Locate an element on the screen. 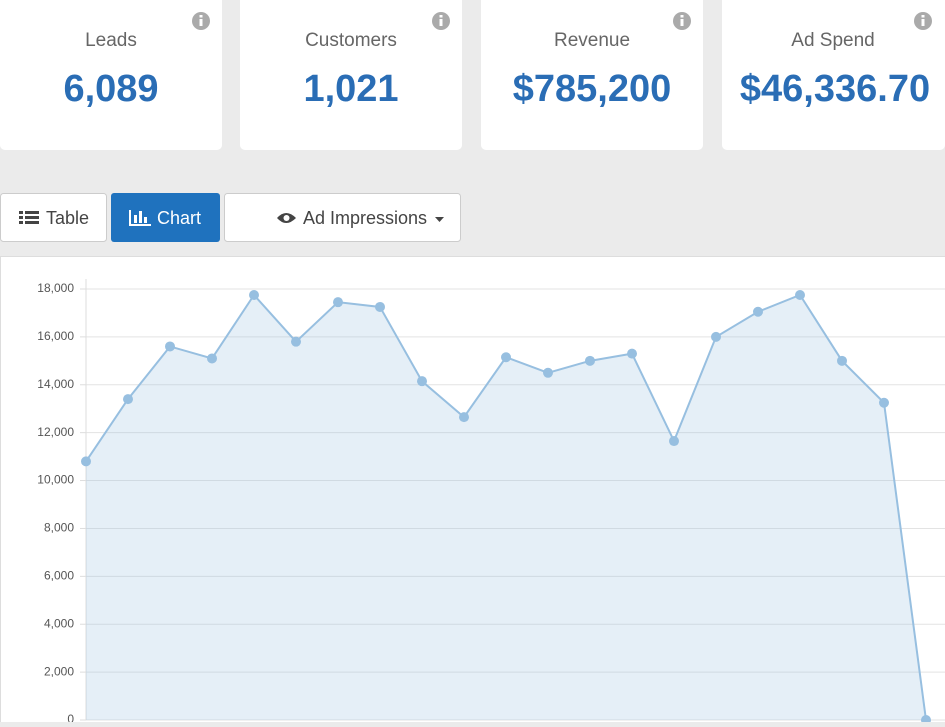 Image resolution: width=945 pixels, height=727 pixels. y-tick-label: 18,000 is located at coordinates (55, 288).